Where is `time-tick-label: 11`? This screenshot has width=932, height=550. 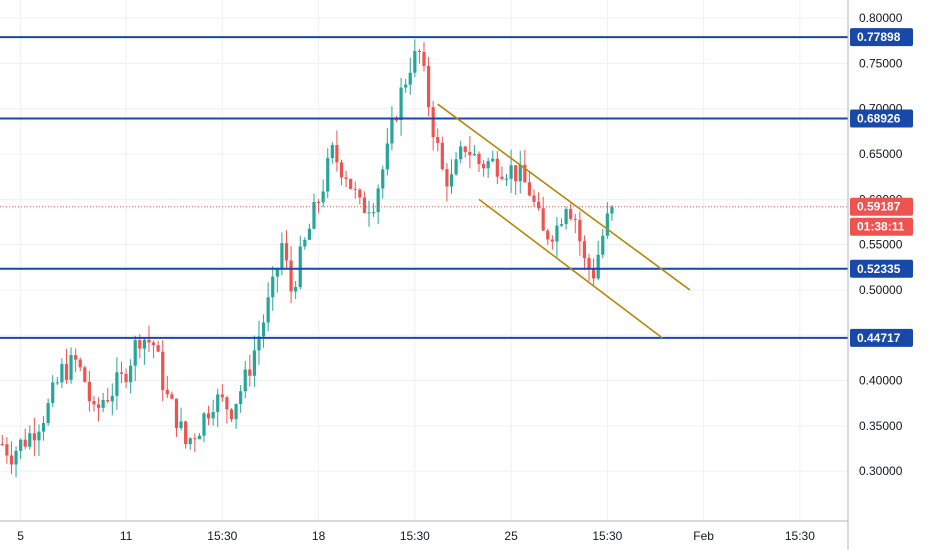 time-tick-label: 11 is located at coordinates (126, 536).